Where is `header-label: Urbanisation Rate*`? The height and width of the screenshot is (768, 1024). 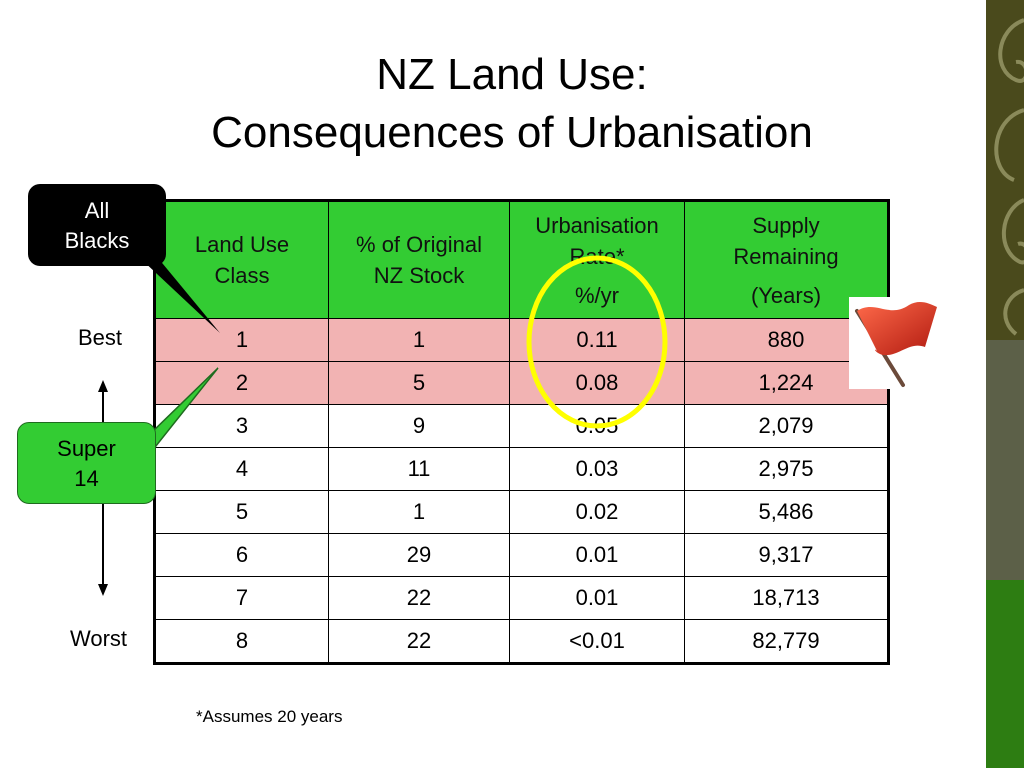 header-label: Urbanisation Rate* is located at coordinates (597, 241).